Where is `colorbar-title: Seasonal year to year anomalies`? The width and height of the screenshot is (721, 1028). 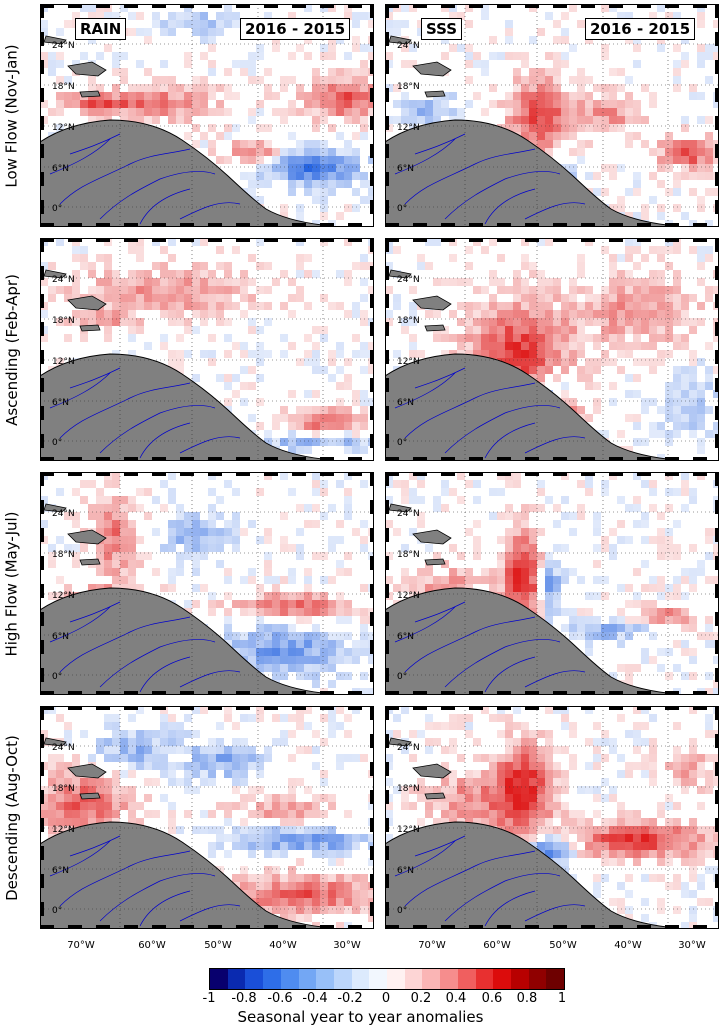
colorbar-title: Seasonal year to year anomalies is located at coordinates (360, 1017).